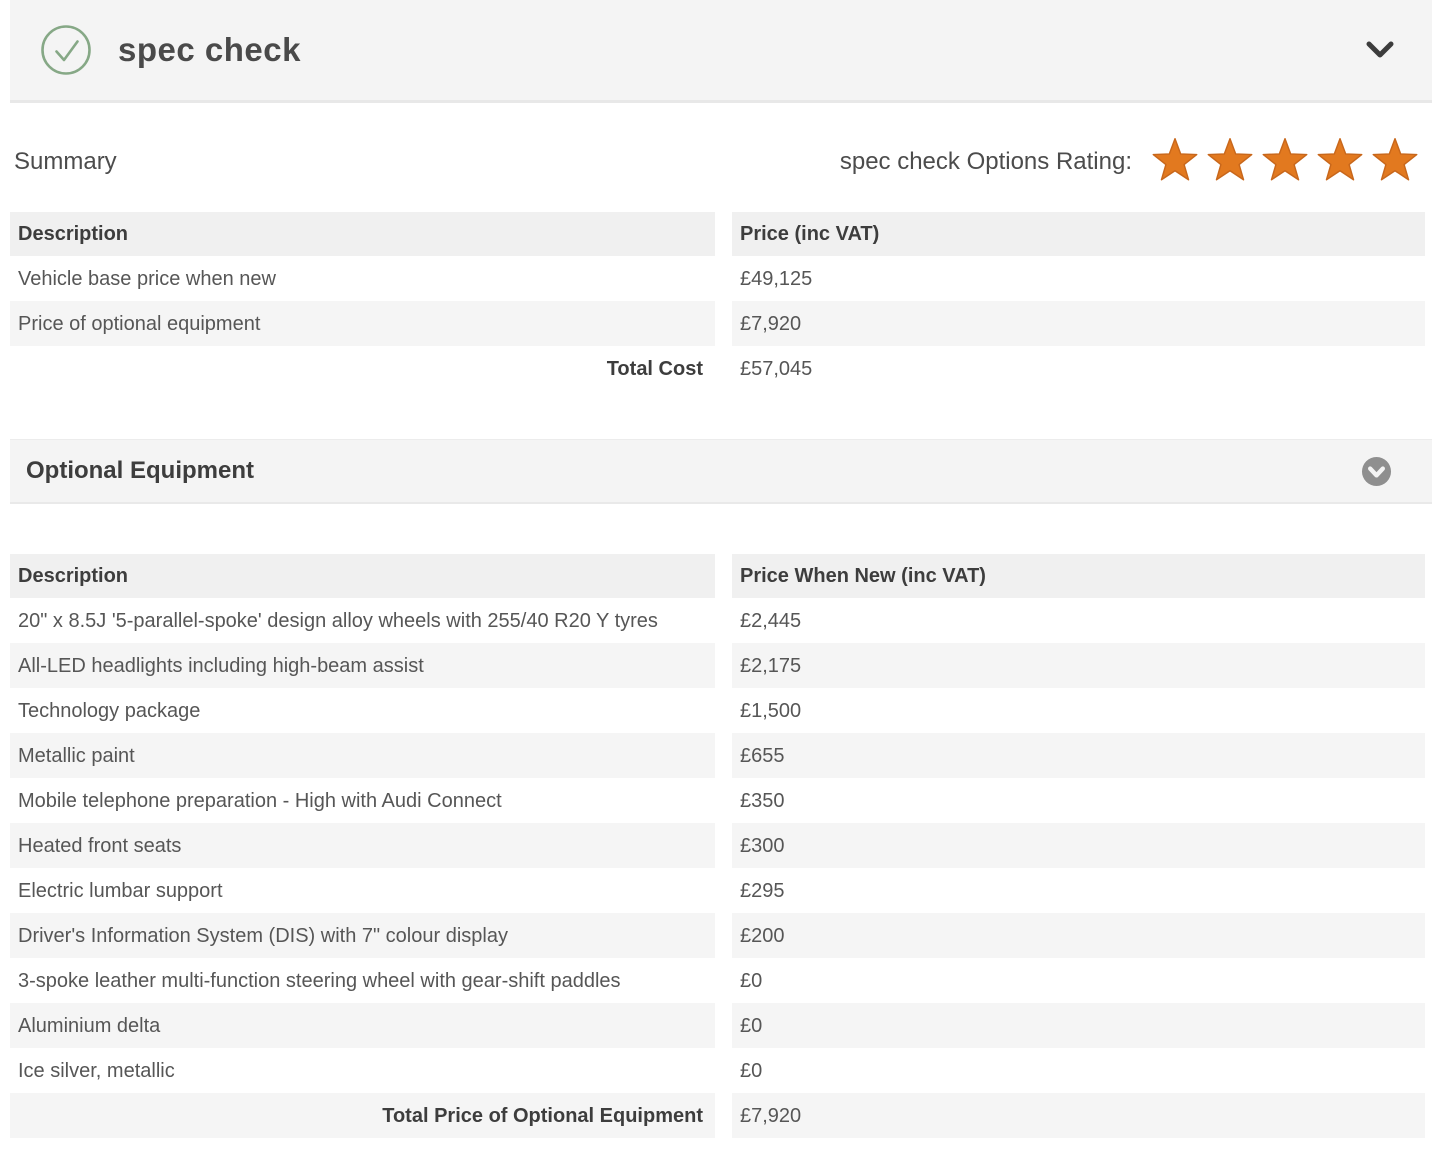 The height and width of the screenshot is (1175, 1440). I want to click on row-price: £295, so click(762, 890).